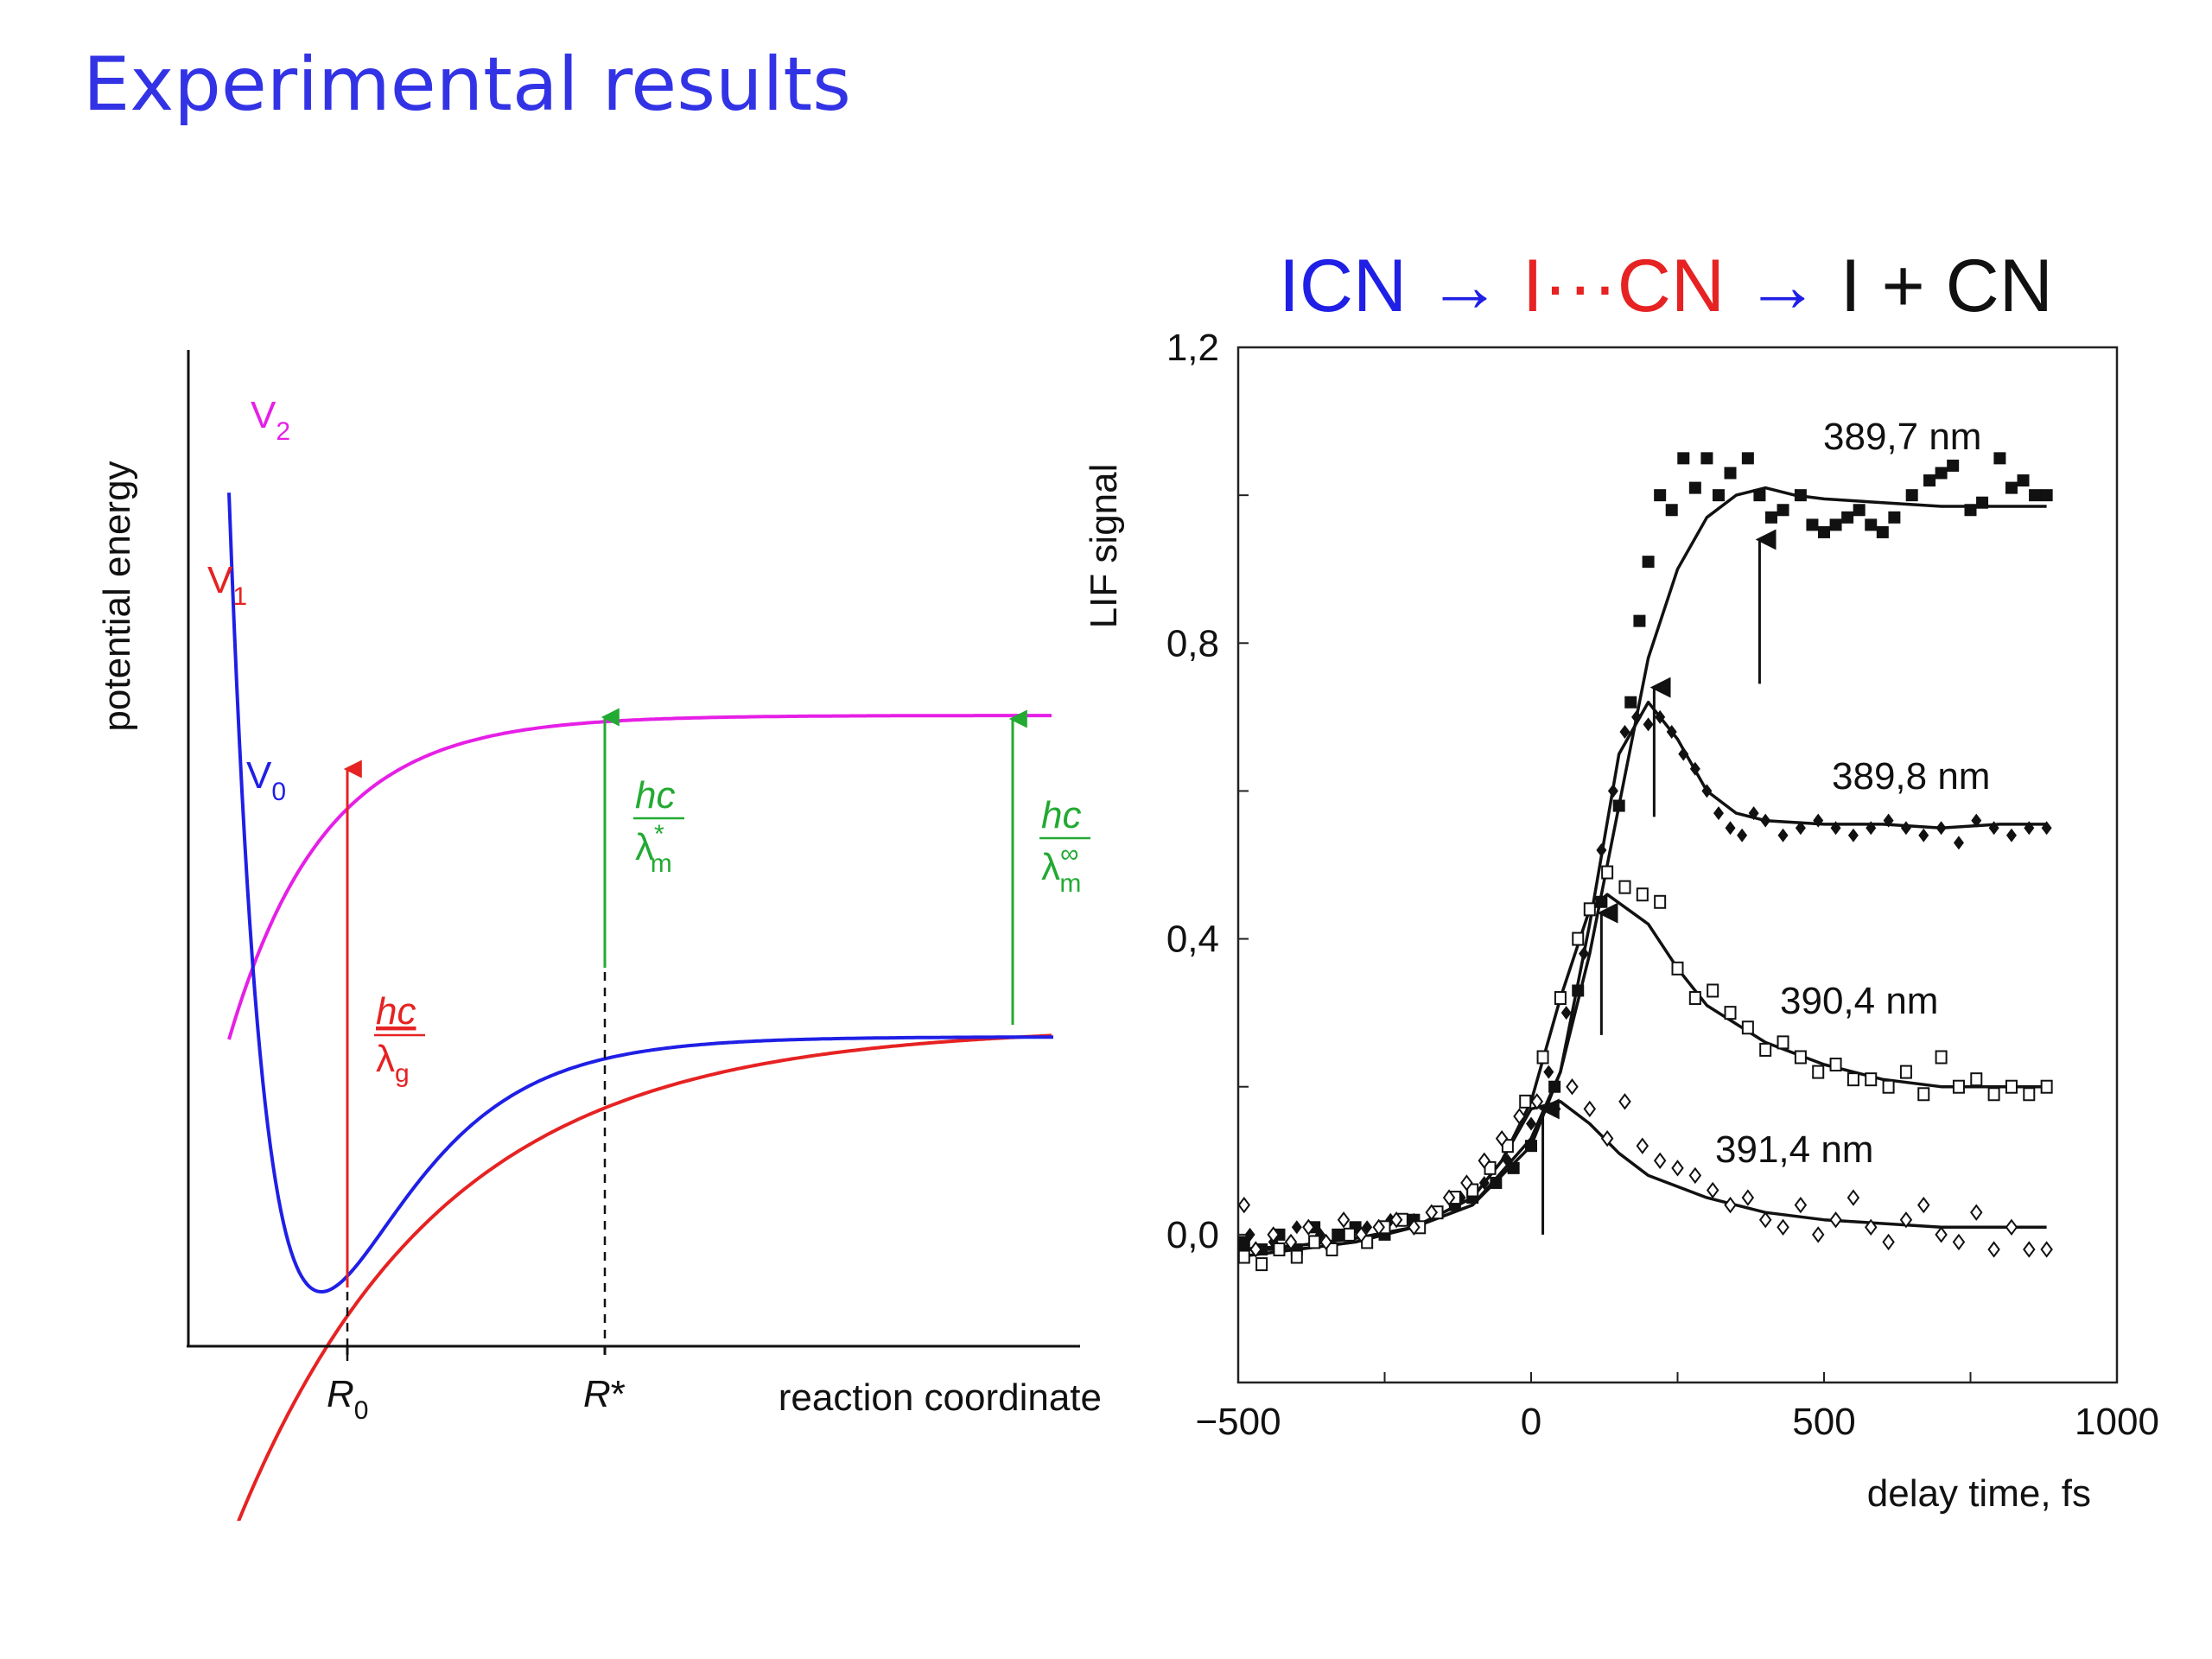  I want to click on chart-y-axis-label: LIF signal, so click(1104, 546).